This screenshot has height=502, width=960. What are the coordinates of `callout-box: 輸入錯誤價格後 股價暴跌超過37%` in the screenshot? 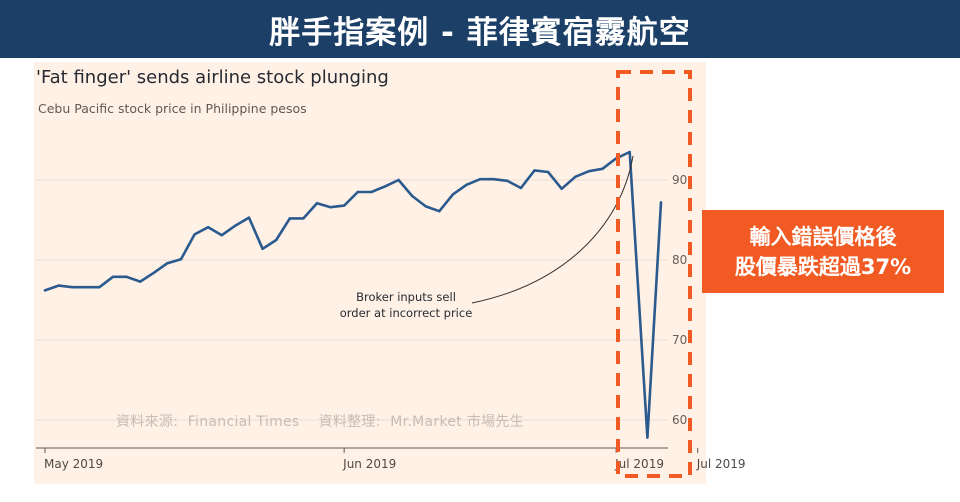 It's located at (823, 251).